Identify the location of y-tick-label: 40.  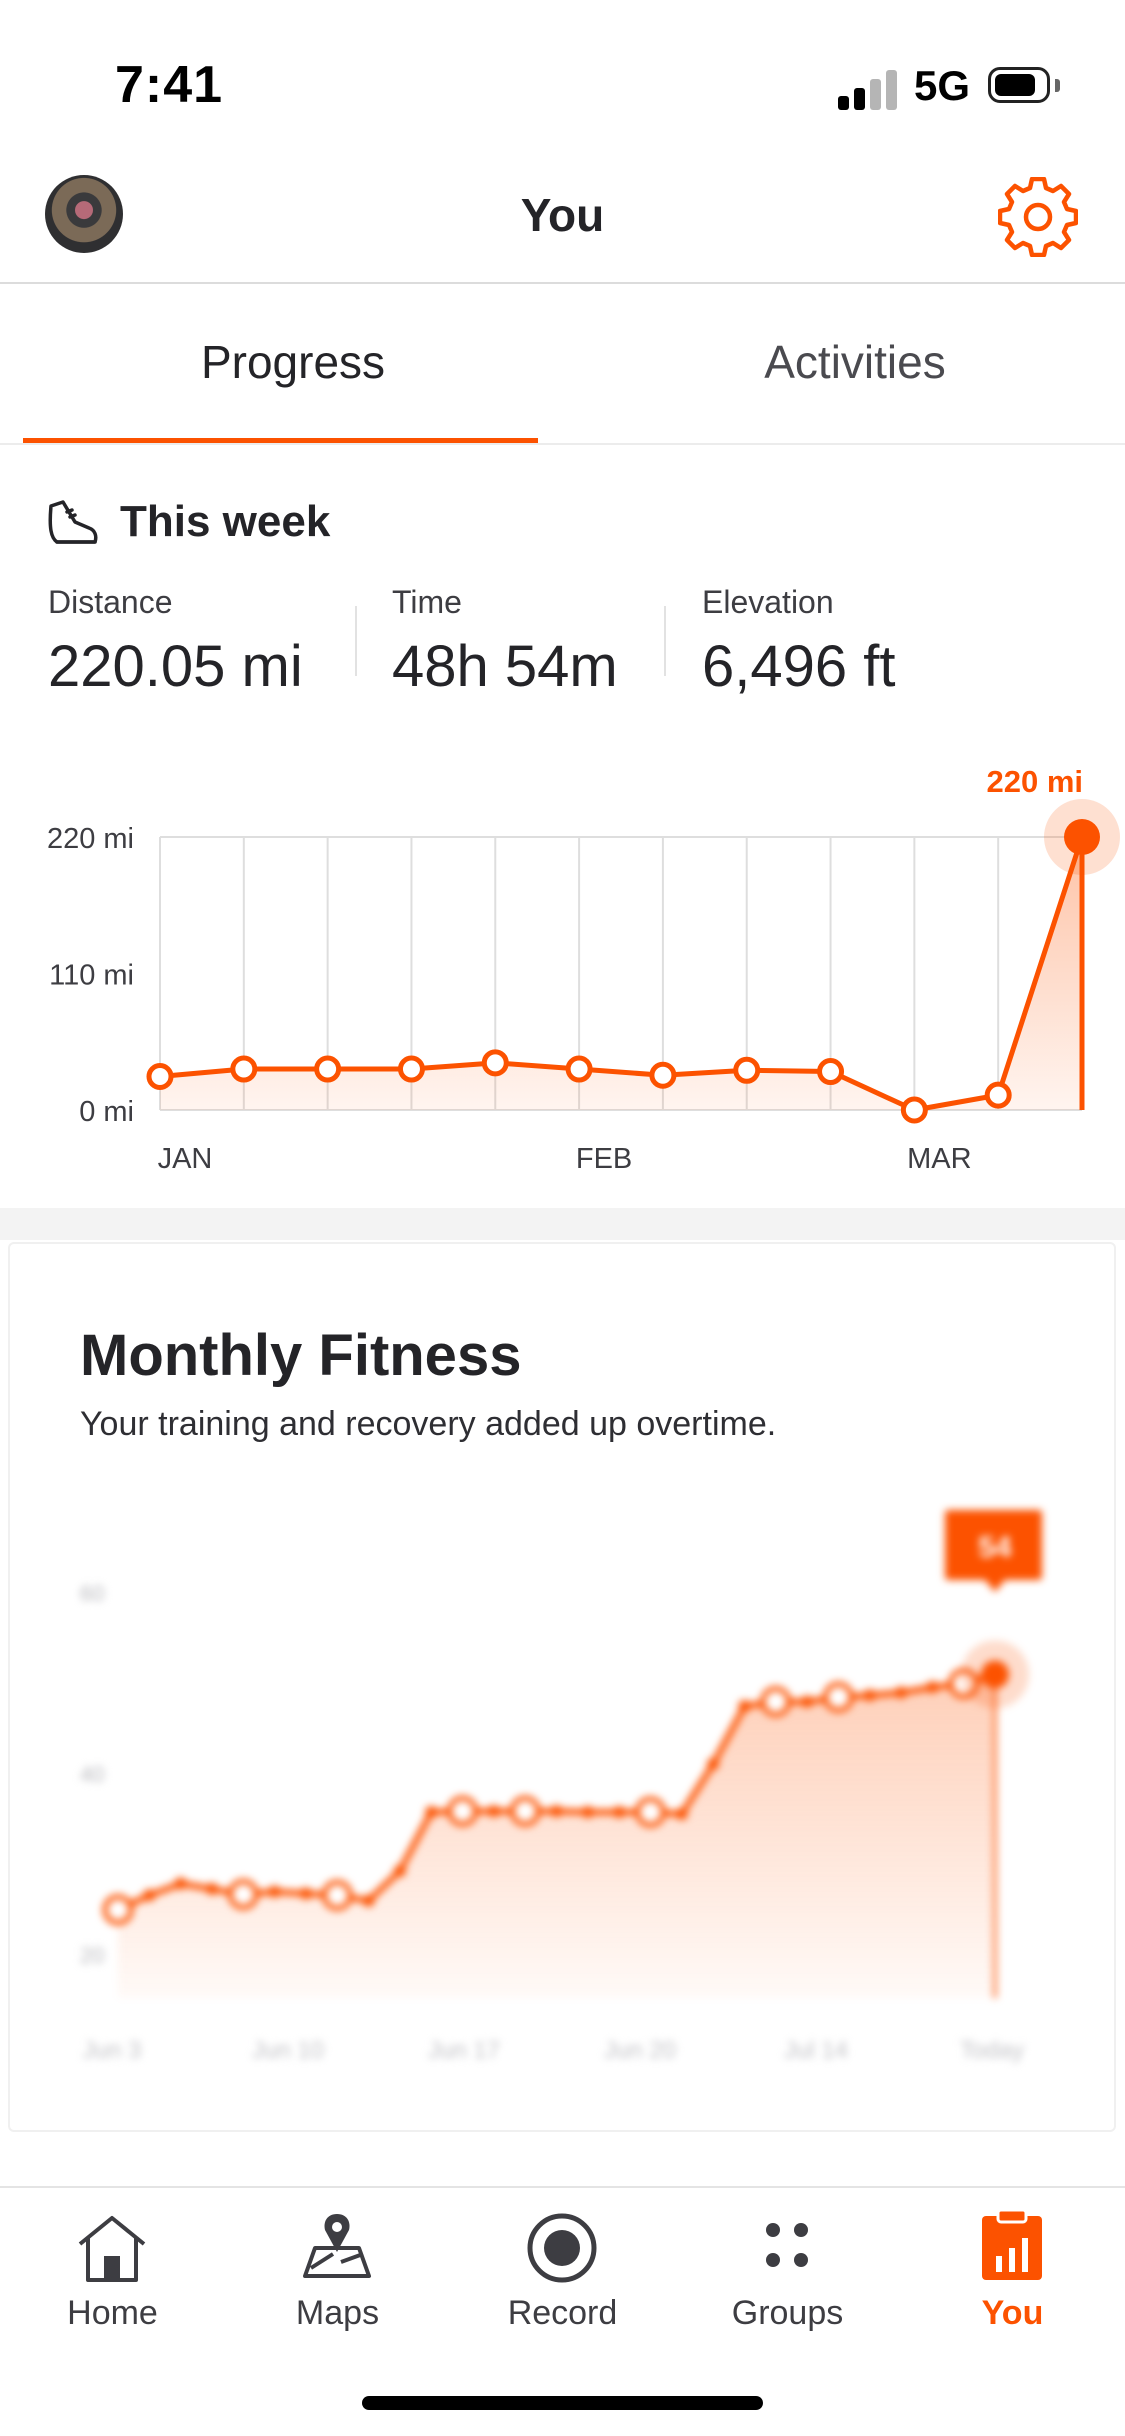
(92, 1774).